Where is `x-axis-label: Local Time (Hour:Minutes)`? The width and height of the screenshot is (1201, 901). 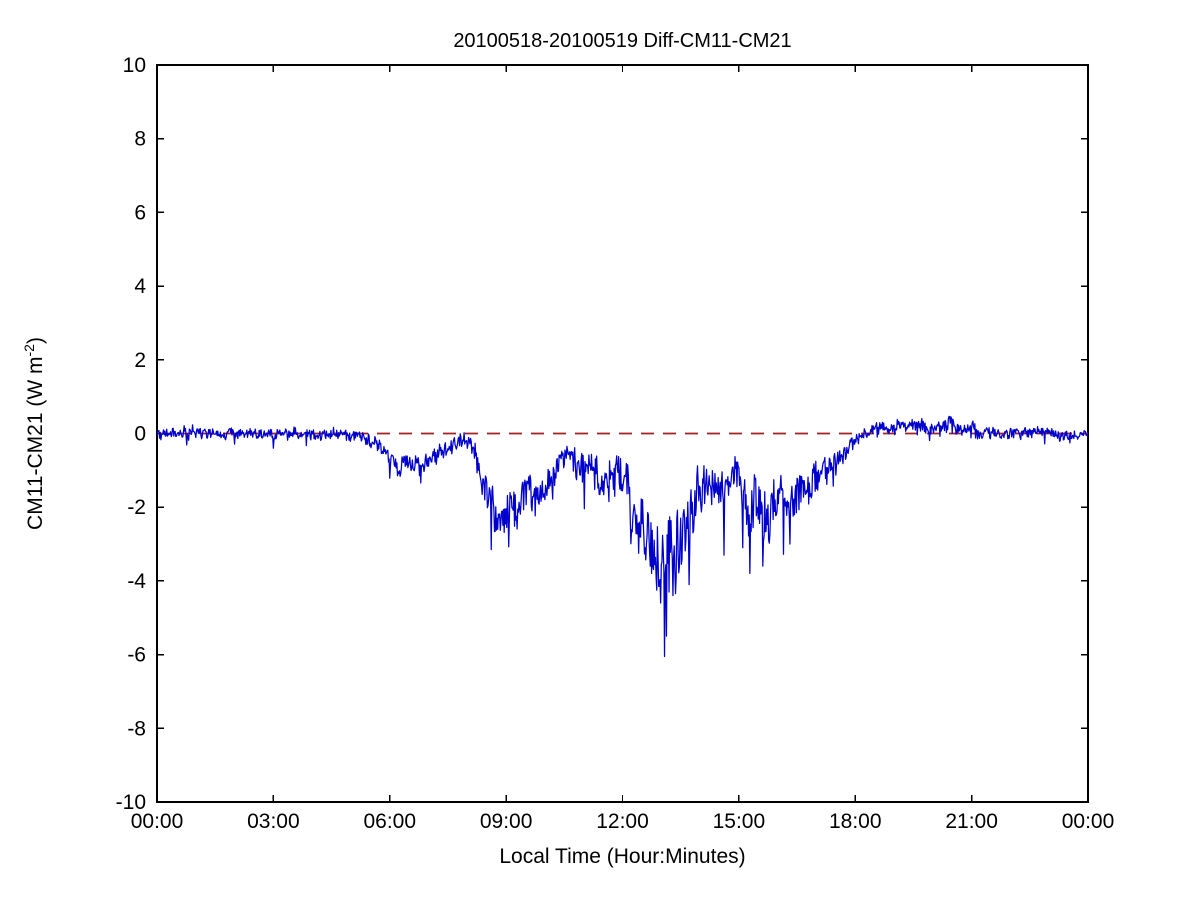
x-axis-label: Local Time (Hour:Minutes) is located at coordinates (622, 856).